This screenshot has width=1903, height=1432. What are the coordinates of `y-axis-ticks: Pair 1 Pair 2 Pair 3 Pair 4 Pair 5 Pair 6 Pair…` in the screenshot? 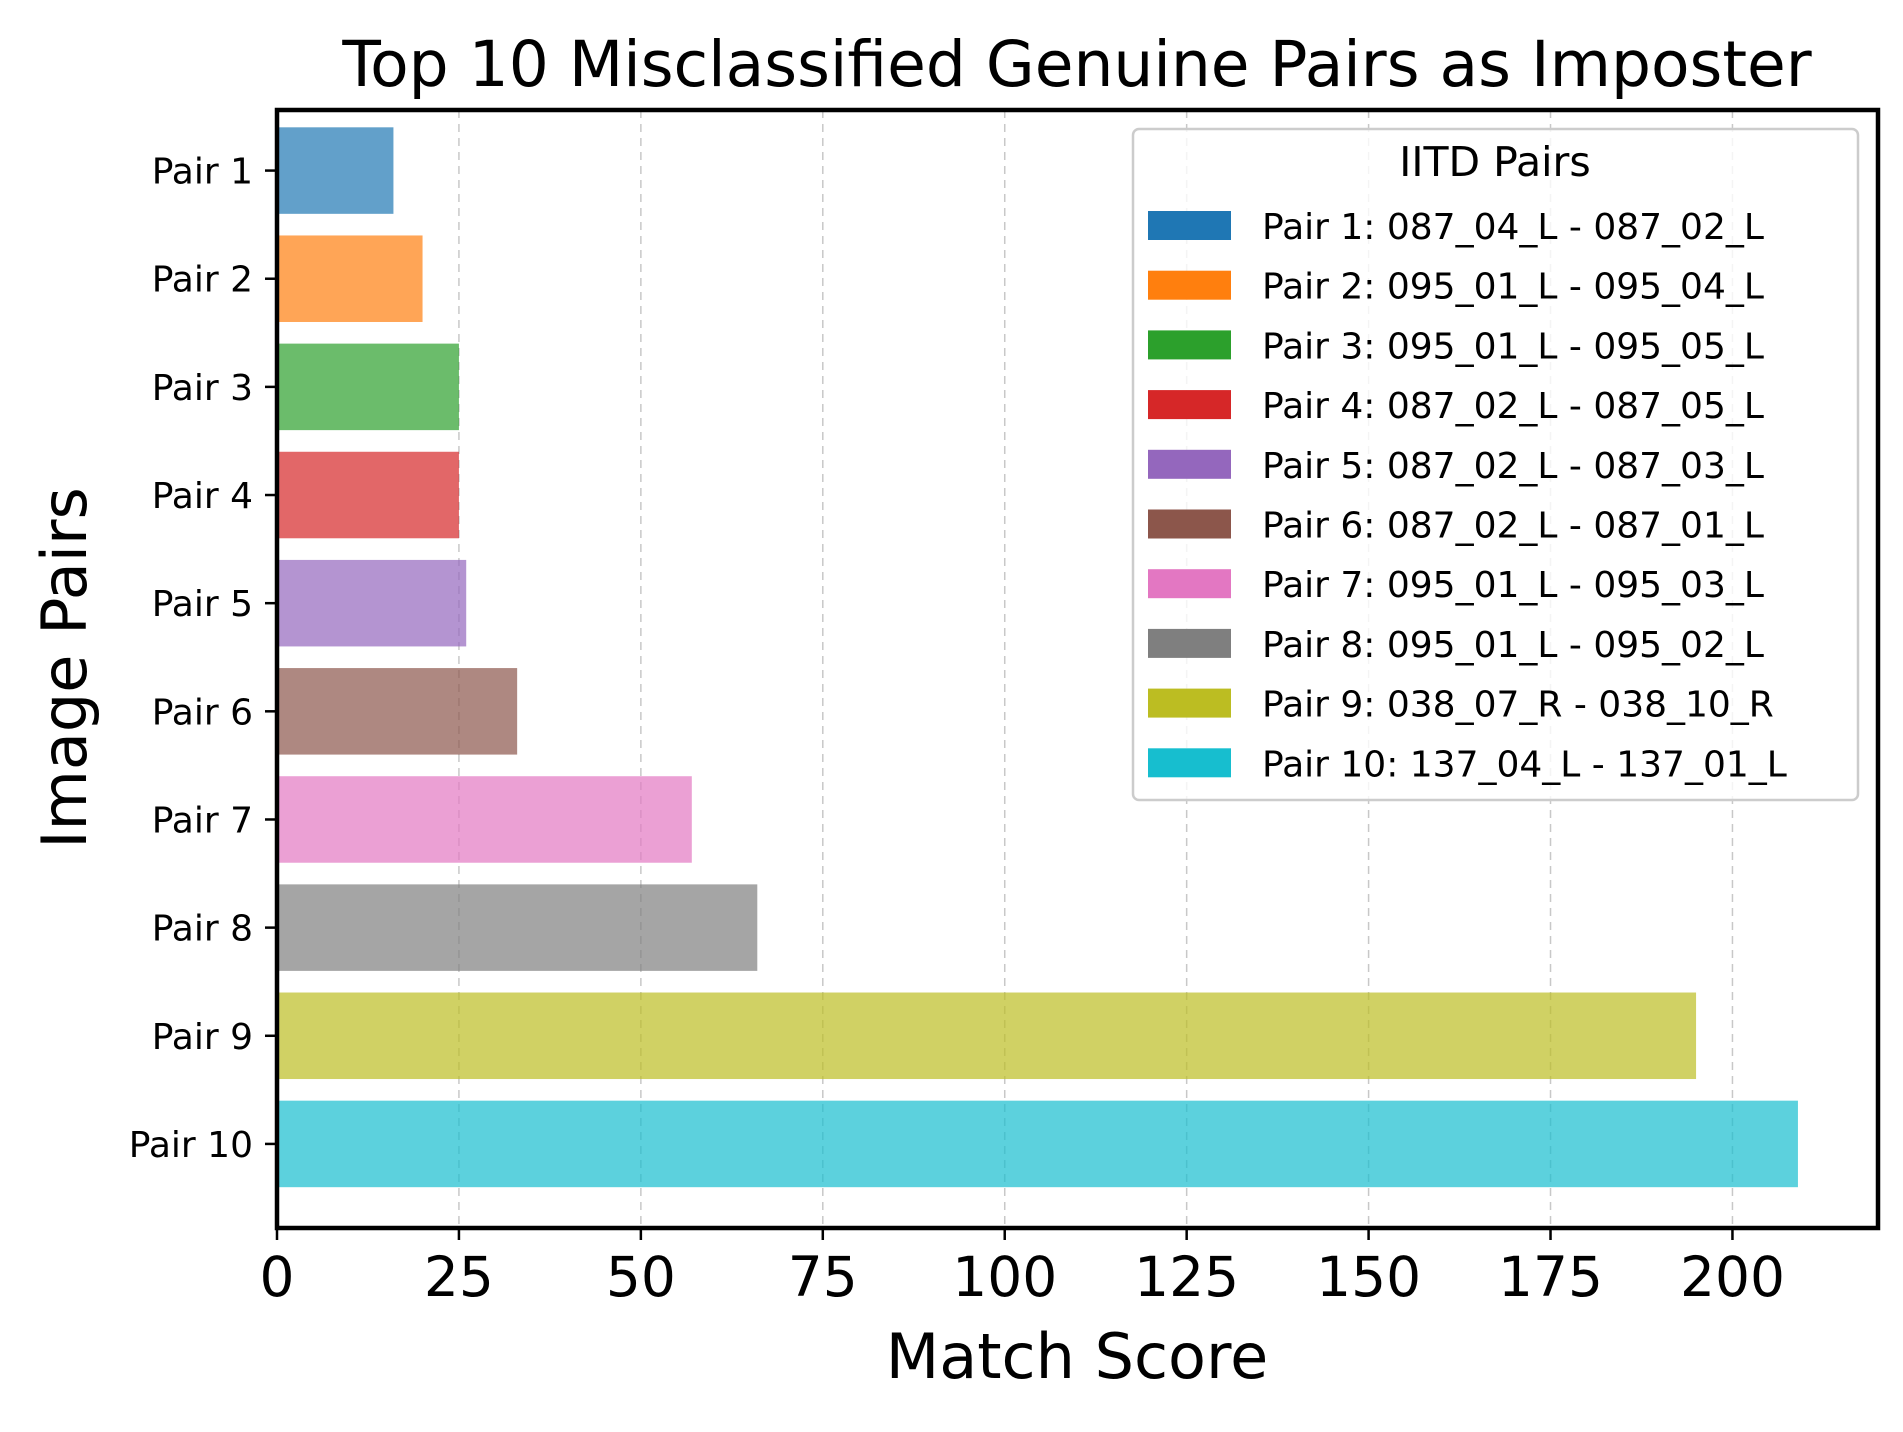 It's located at (203, 659).